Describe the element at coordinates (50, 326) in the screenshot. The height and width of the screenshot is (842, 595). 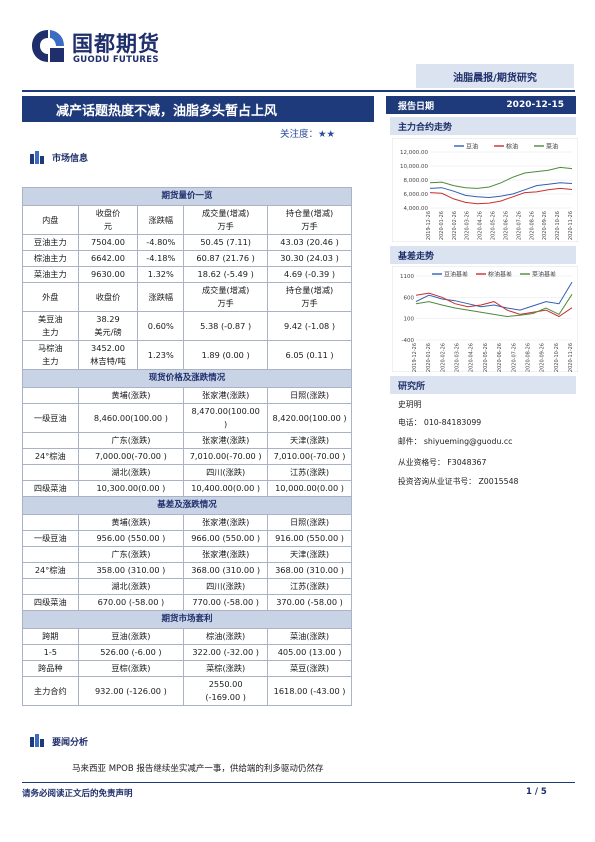
I see `table-cell: 美豆油 主力` at that location.